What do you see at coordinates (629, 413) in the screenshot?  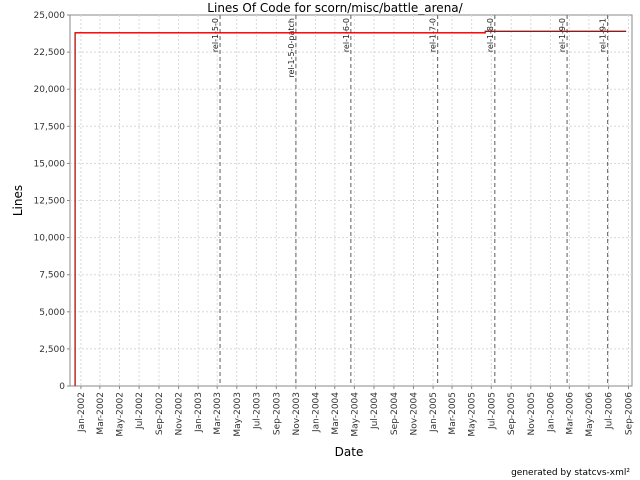 I see `x-tick-label: Sep-2006` at bounding box center [629, 413].